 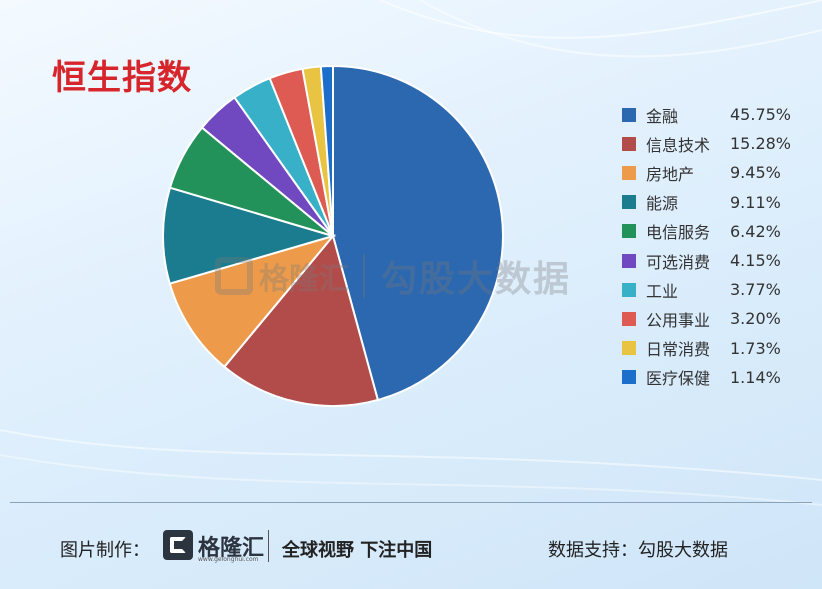 I want to click on legend-item: 房地产 9.45%, so click(x=711, y=172).